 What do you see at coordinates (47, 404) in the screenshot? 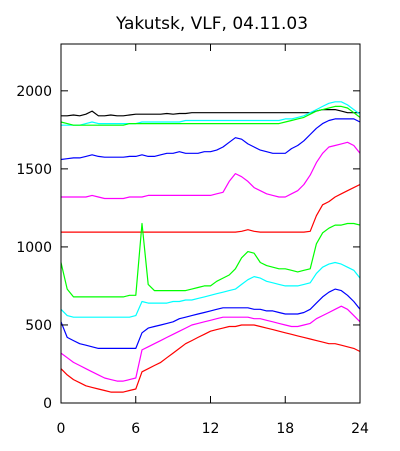
I see `y-tick-label: 0` at bounding box center [47, 404].